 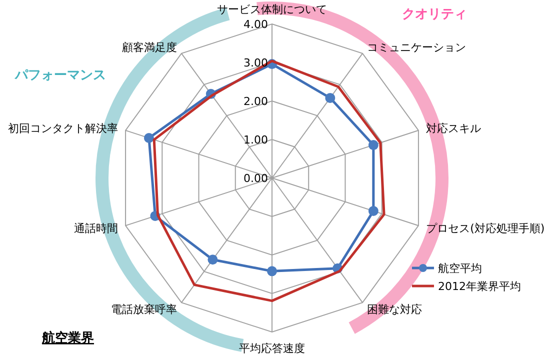 I want to click on spoke-label: プロセス(対応処理手順), so click(x=485, y=229).